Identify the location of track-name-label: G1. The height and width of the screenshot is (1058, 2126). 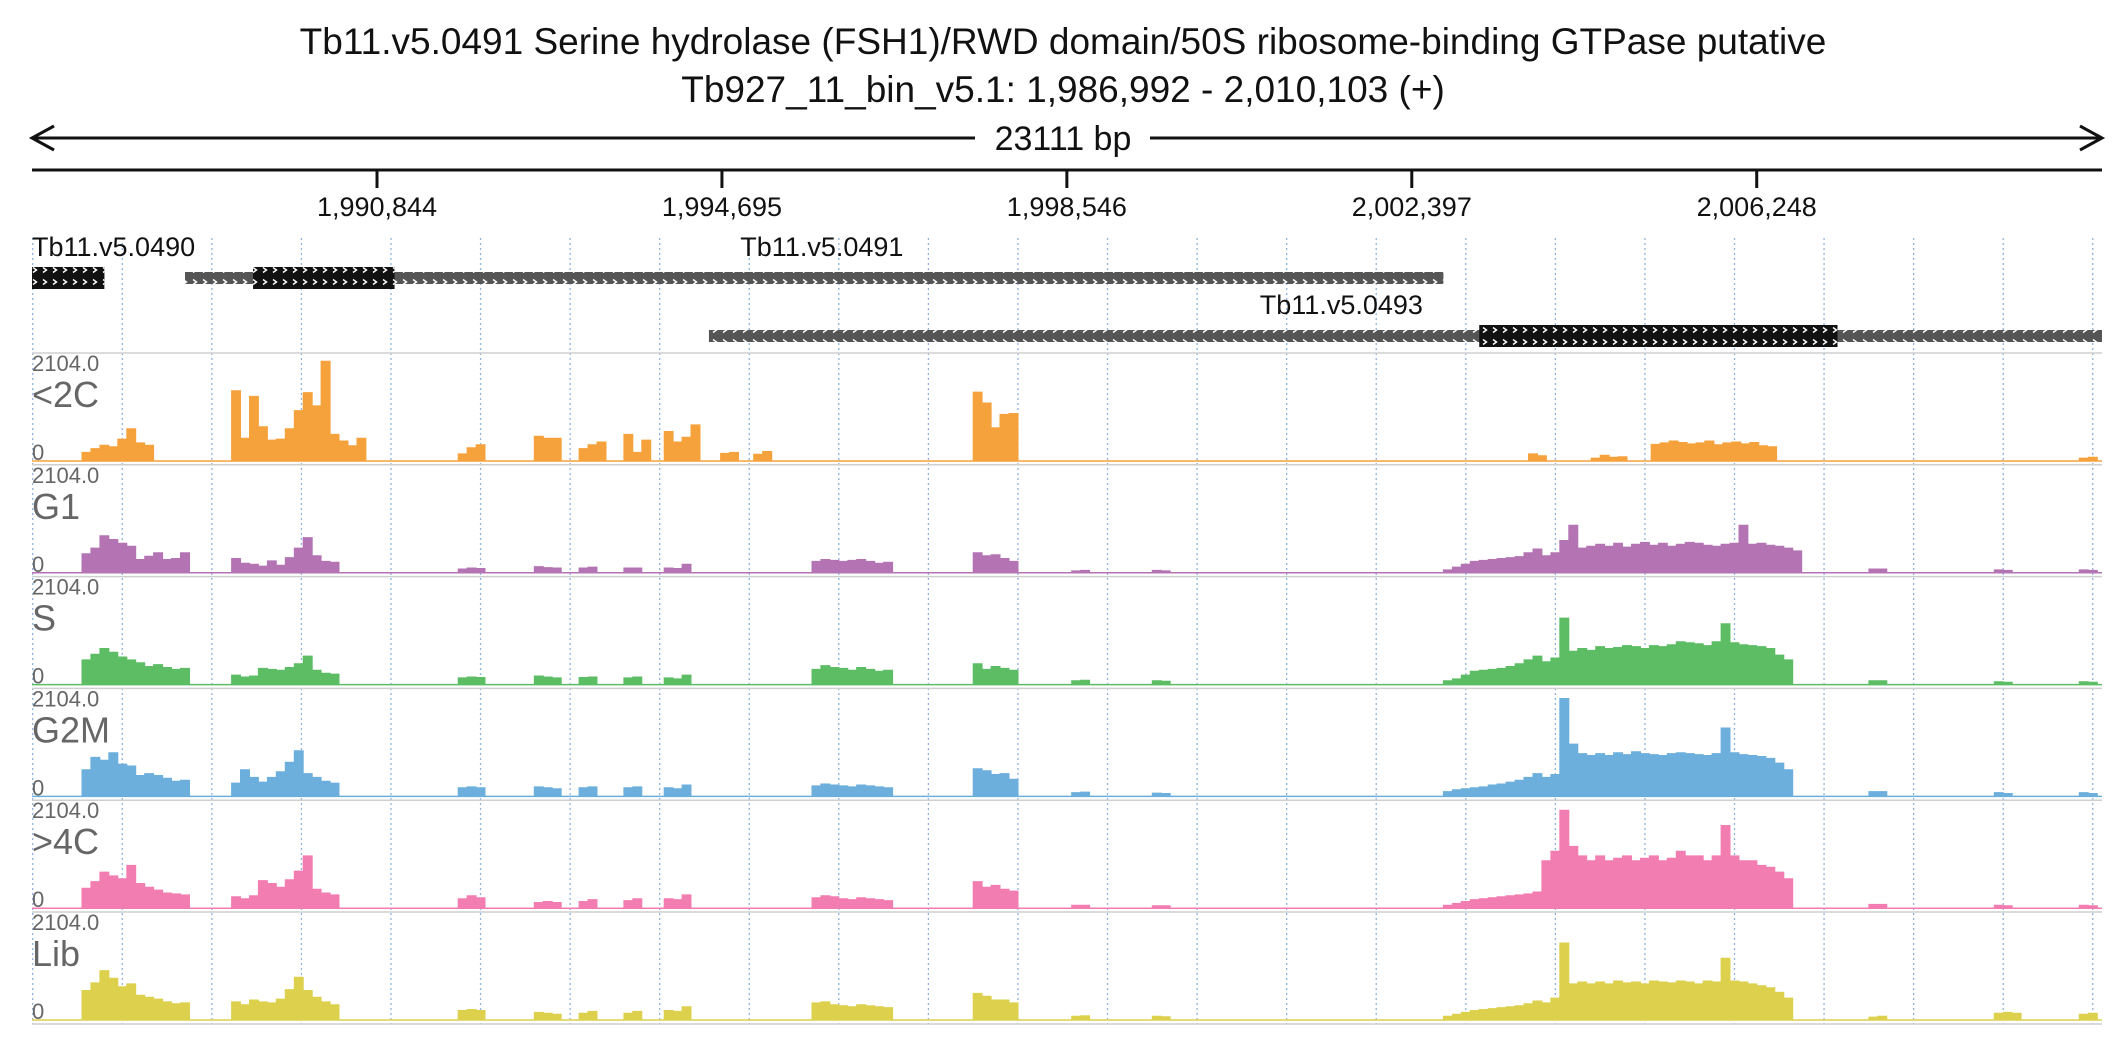
(56, 506).